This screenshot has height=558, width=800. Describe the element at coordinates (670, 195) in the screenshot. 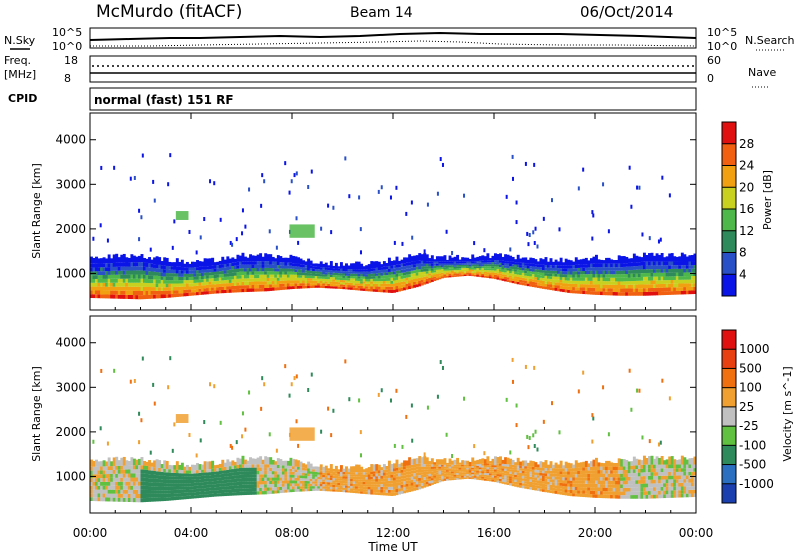

I see `power-scatter` at that location.